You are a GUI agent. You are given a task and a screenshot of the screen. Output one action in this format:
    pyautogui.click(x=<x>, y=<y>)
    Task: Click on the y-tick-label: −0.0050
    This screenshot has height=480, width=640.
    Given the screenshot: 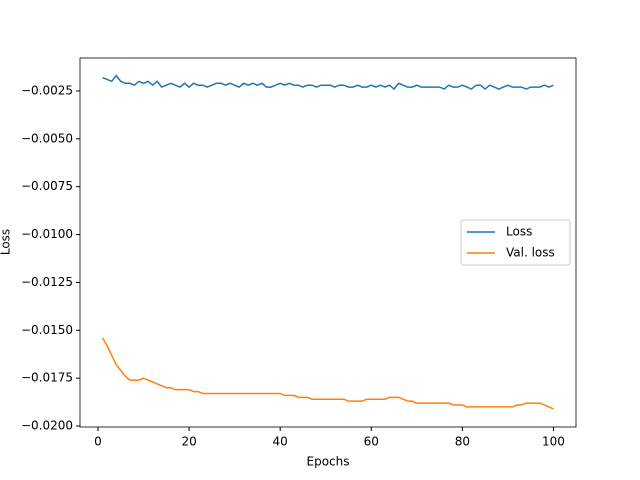 What is the action you would take?
    pyautogui.click(x=47, y=138)
    